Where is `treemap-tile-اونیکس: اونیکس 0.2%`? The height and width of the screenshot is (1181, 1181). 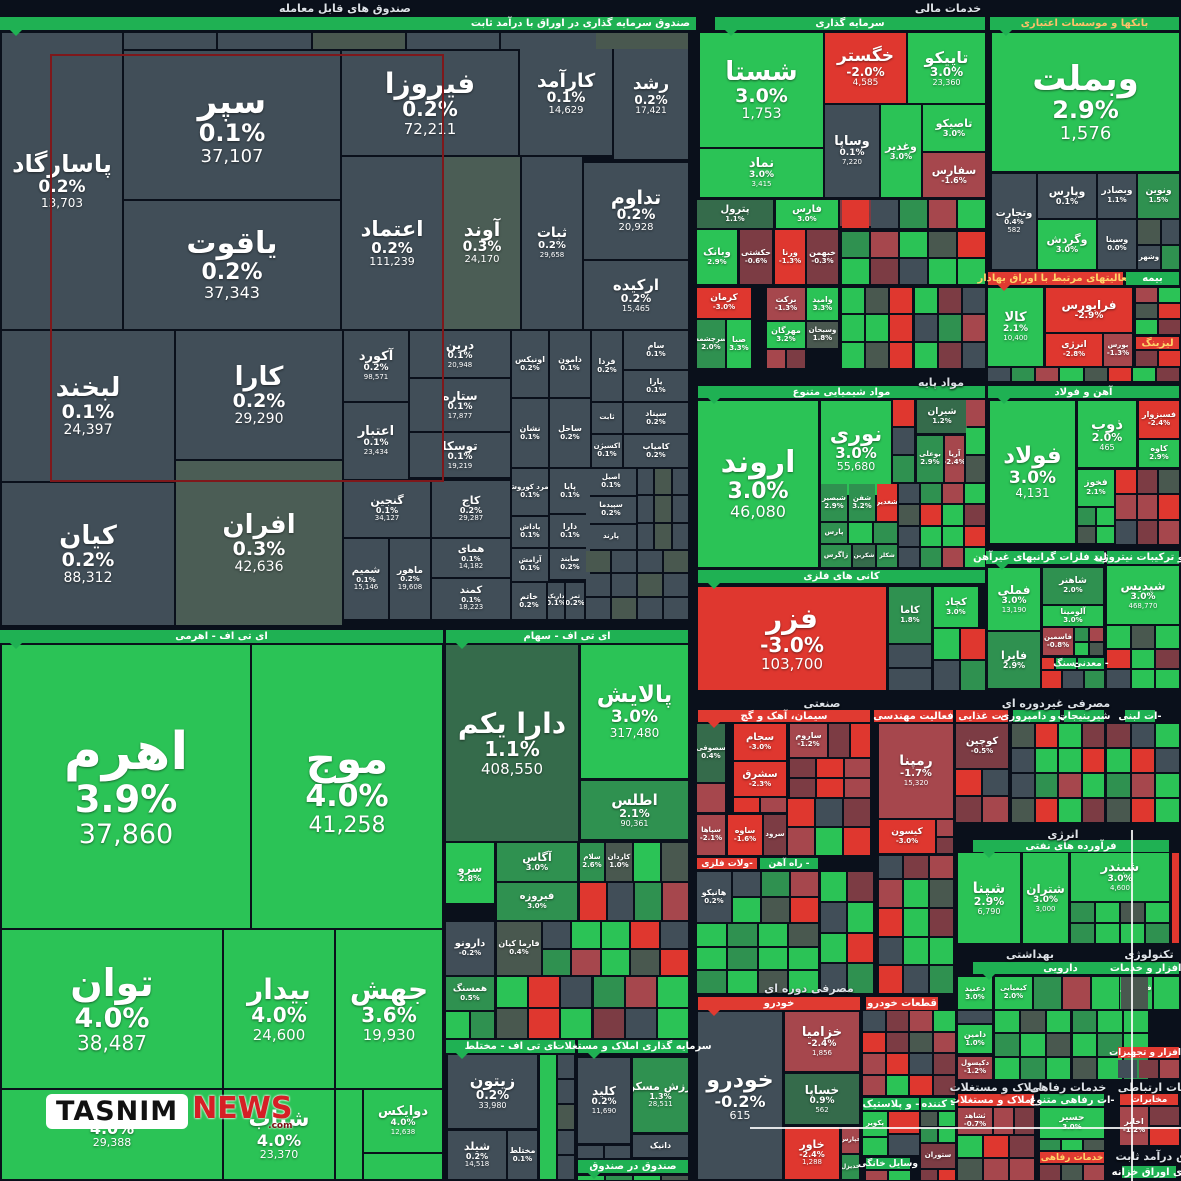
treemap-tile-اونیکس: اونیکس 0.2% is located at coordinates (530, 364).